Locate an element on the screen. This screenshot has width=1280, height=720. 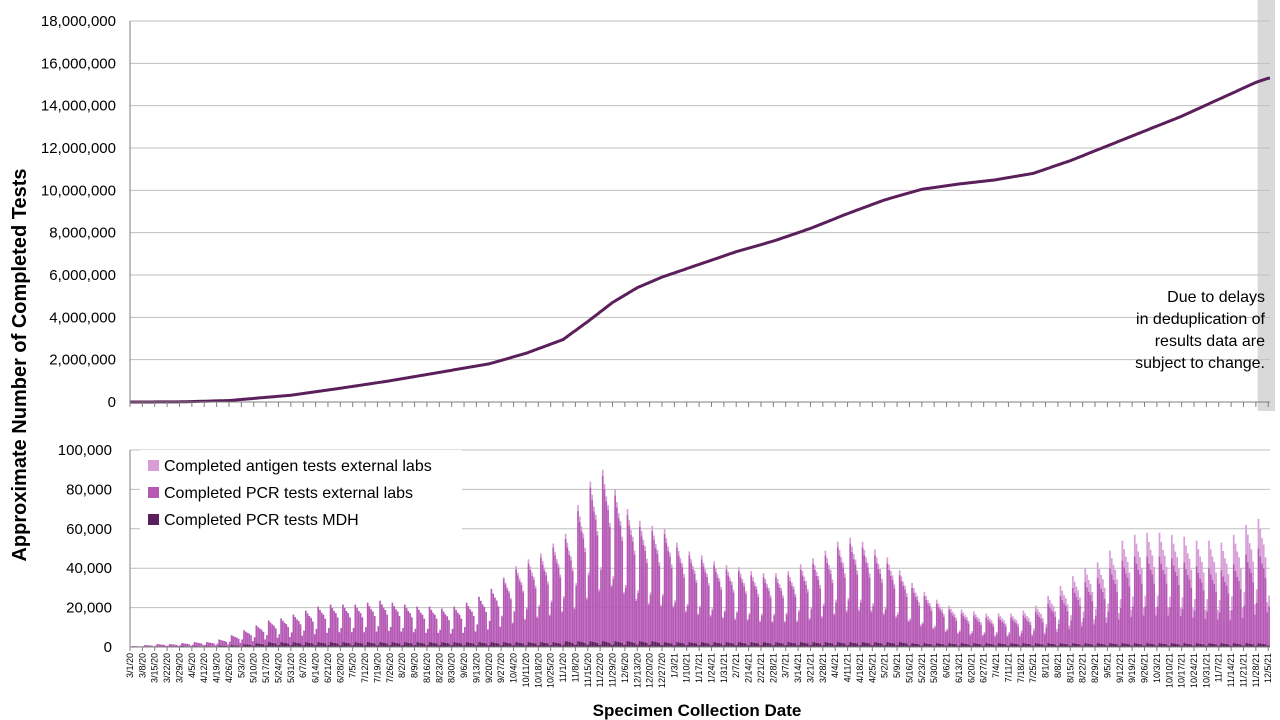
x-tick-label: 4/25/21 is located at coordinates (872, 668).